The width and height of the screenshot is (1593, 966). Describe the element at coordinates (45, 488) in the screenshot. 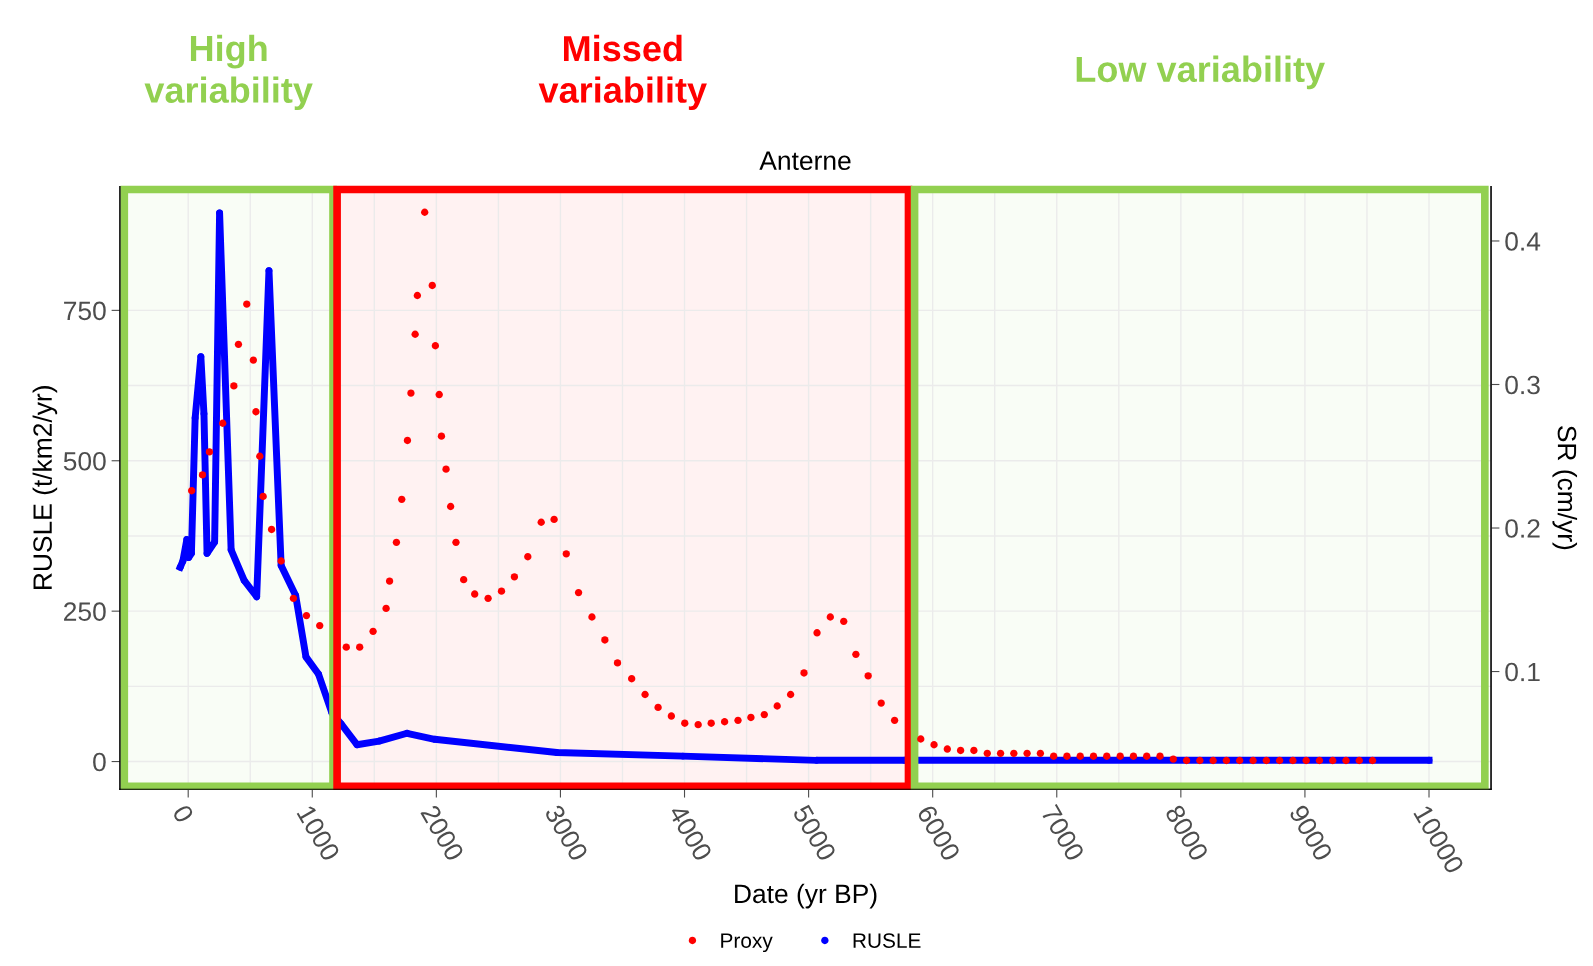

I see `y-axis-title: RUSLE (t/km2/yr)` at that location.